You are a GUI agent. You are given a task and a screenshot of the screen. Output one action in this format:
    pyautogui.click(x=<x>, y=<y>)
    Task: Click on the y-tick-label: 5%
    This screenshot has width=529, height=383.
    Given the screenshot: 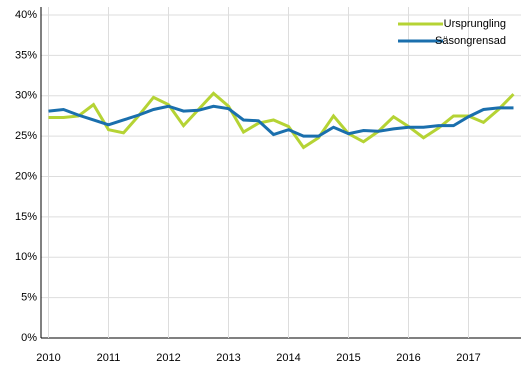 What is the action you would take?
    pyautogui.click(x=29, y=298)
    